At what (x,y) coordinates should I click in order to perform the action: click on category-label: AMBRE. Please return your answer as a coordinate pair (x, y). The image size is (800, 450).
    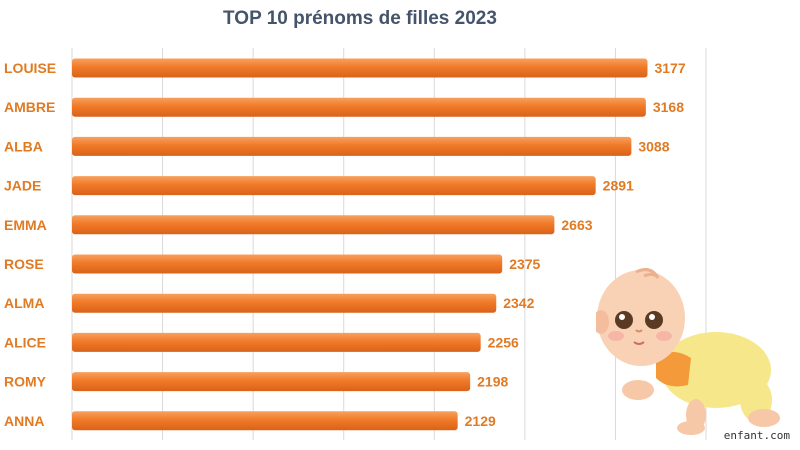
    Looking at the image, I should click on (29, 107).